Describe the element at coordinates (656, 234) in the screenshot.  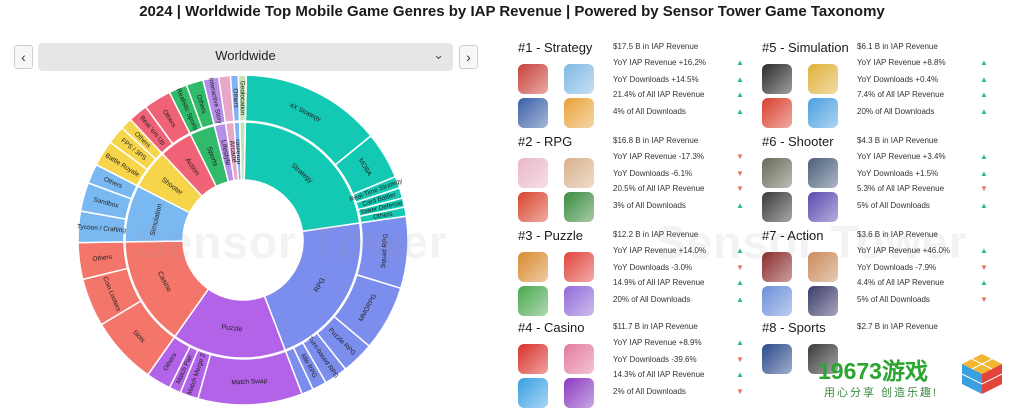
I see `genre-revenue: $12.2 B in IAP Revenue` at that location.